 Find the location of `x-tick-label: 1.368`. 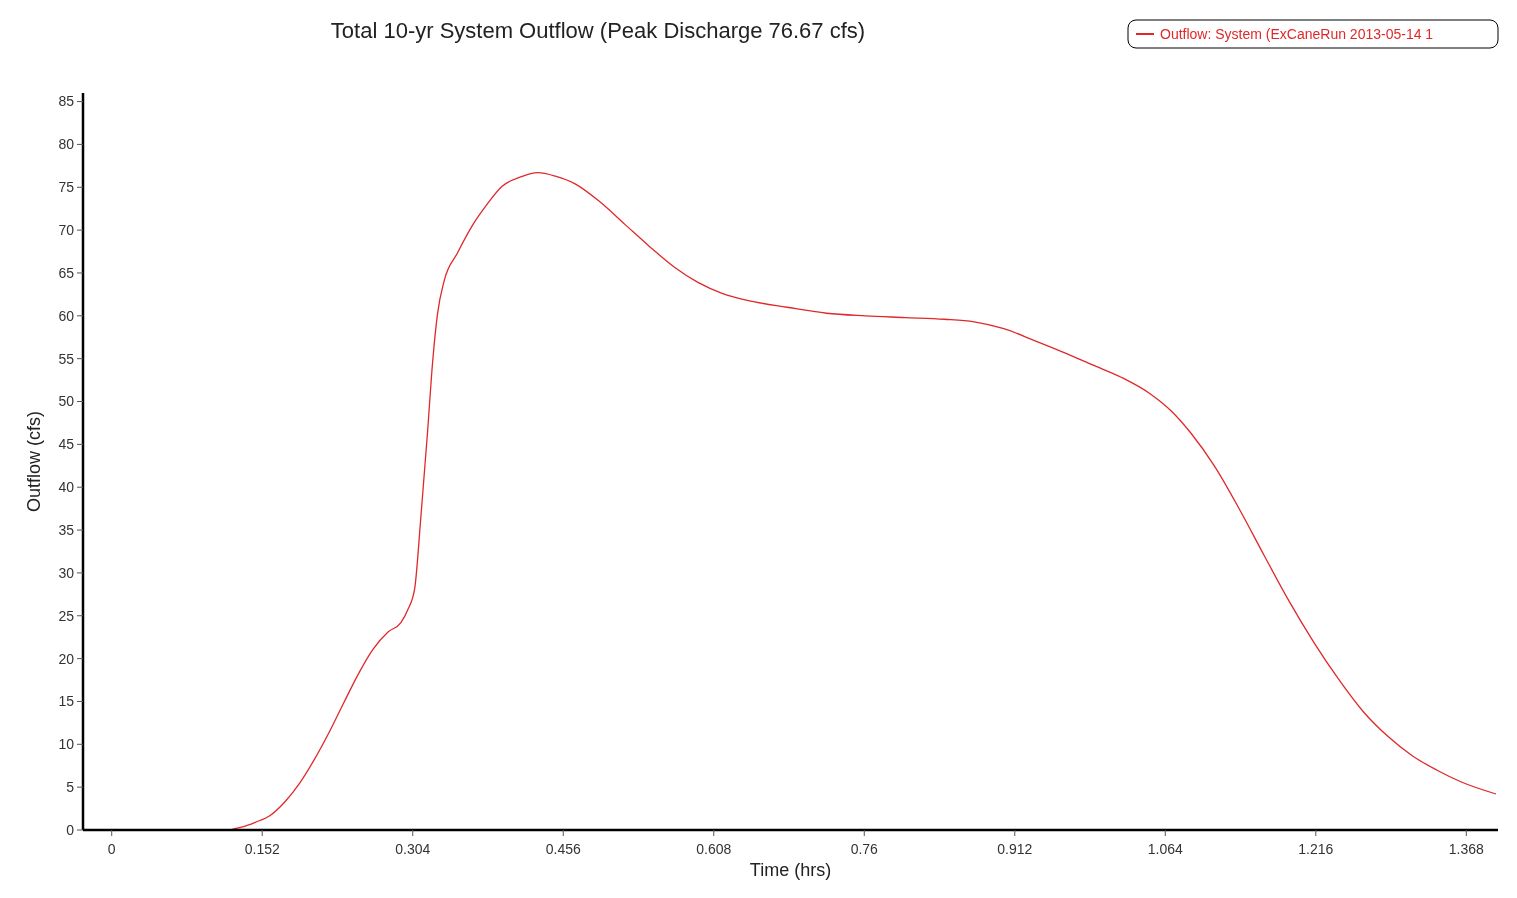

x-tick-label: 1.368 is located at coordinates (1466, 849).